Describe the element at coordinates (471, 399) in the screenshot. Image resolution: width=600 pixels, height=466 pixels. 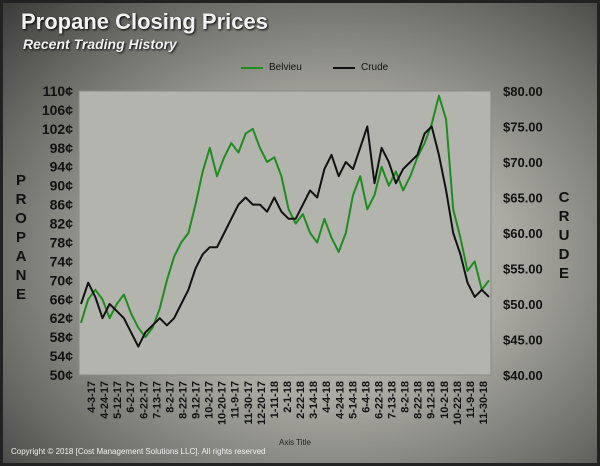
I see `x-axis-tick-label: 11-9-18` at that location.